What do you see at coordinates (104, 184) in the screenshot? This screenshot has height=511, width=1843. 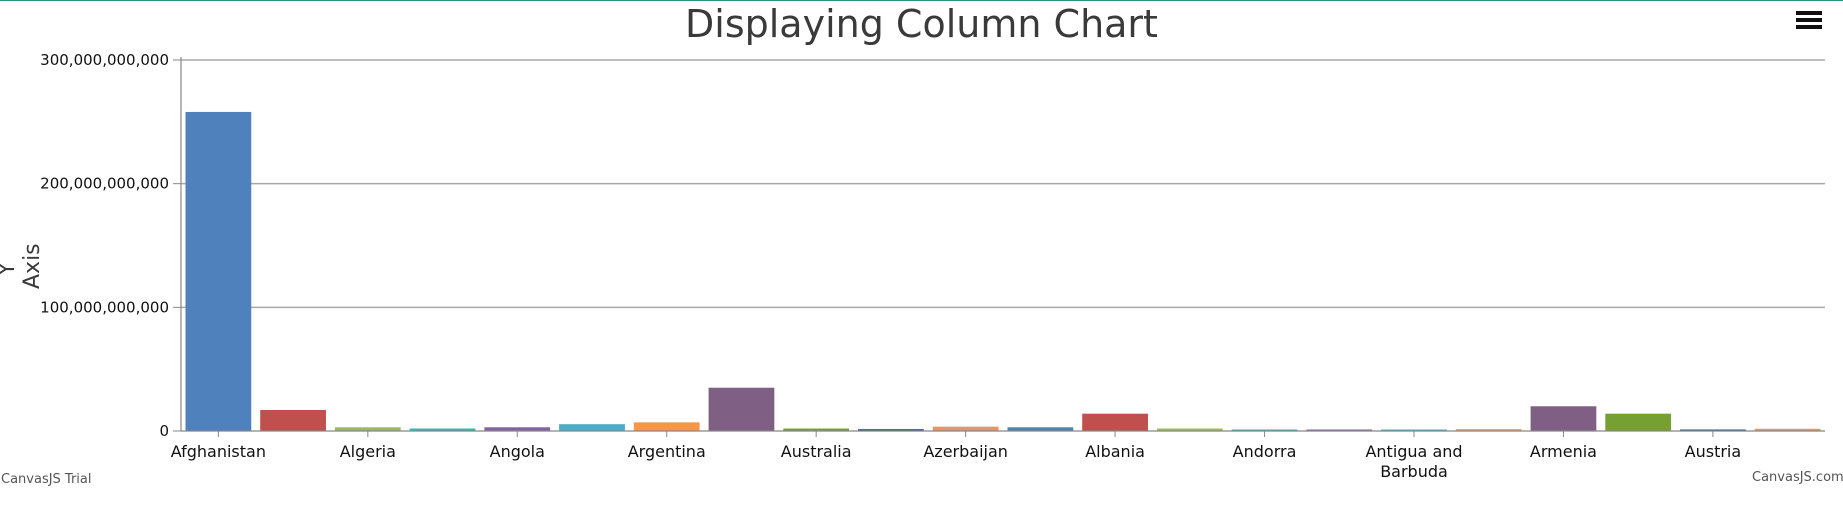 I see `y-tick-label: 200,000,000,000` at bounding box center [104, 184].